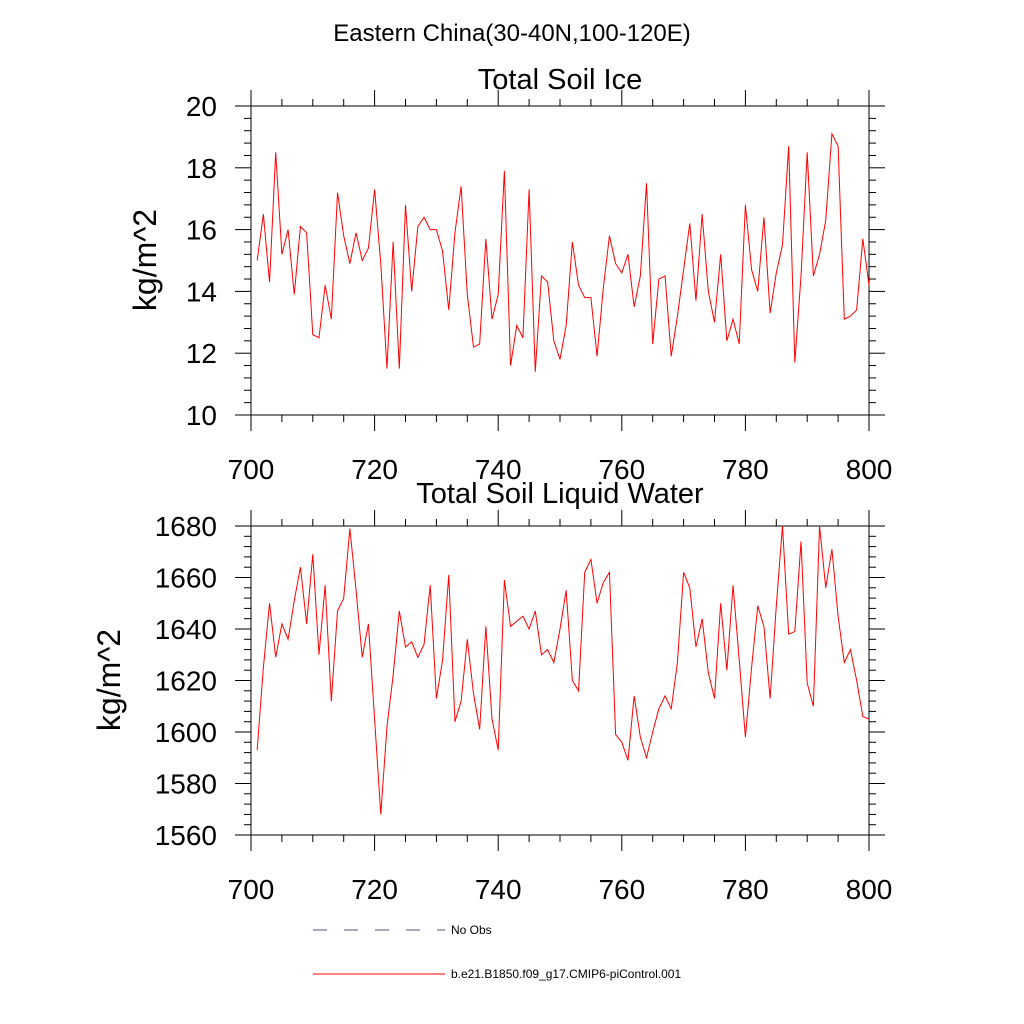  I want to click on series-line, so click(563, 251).